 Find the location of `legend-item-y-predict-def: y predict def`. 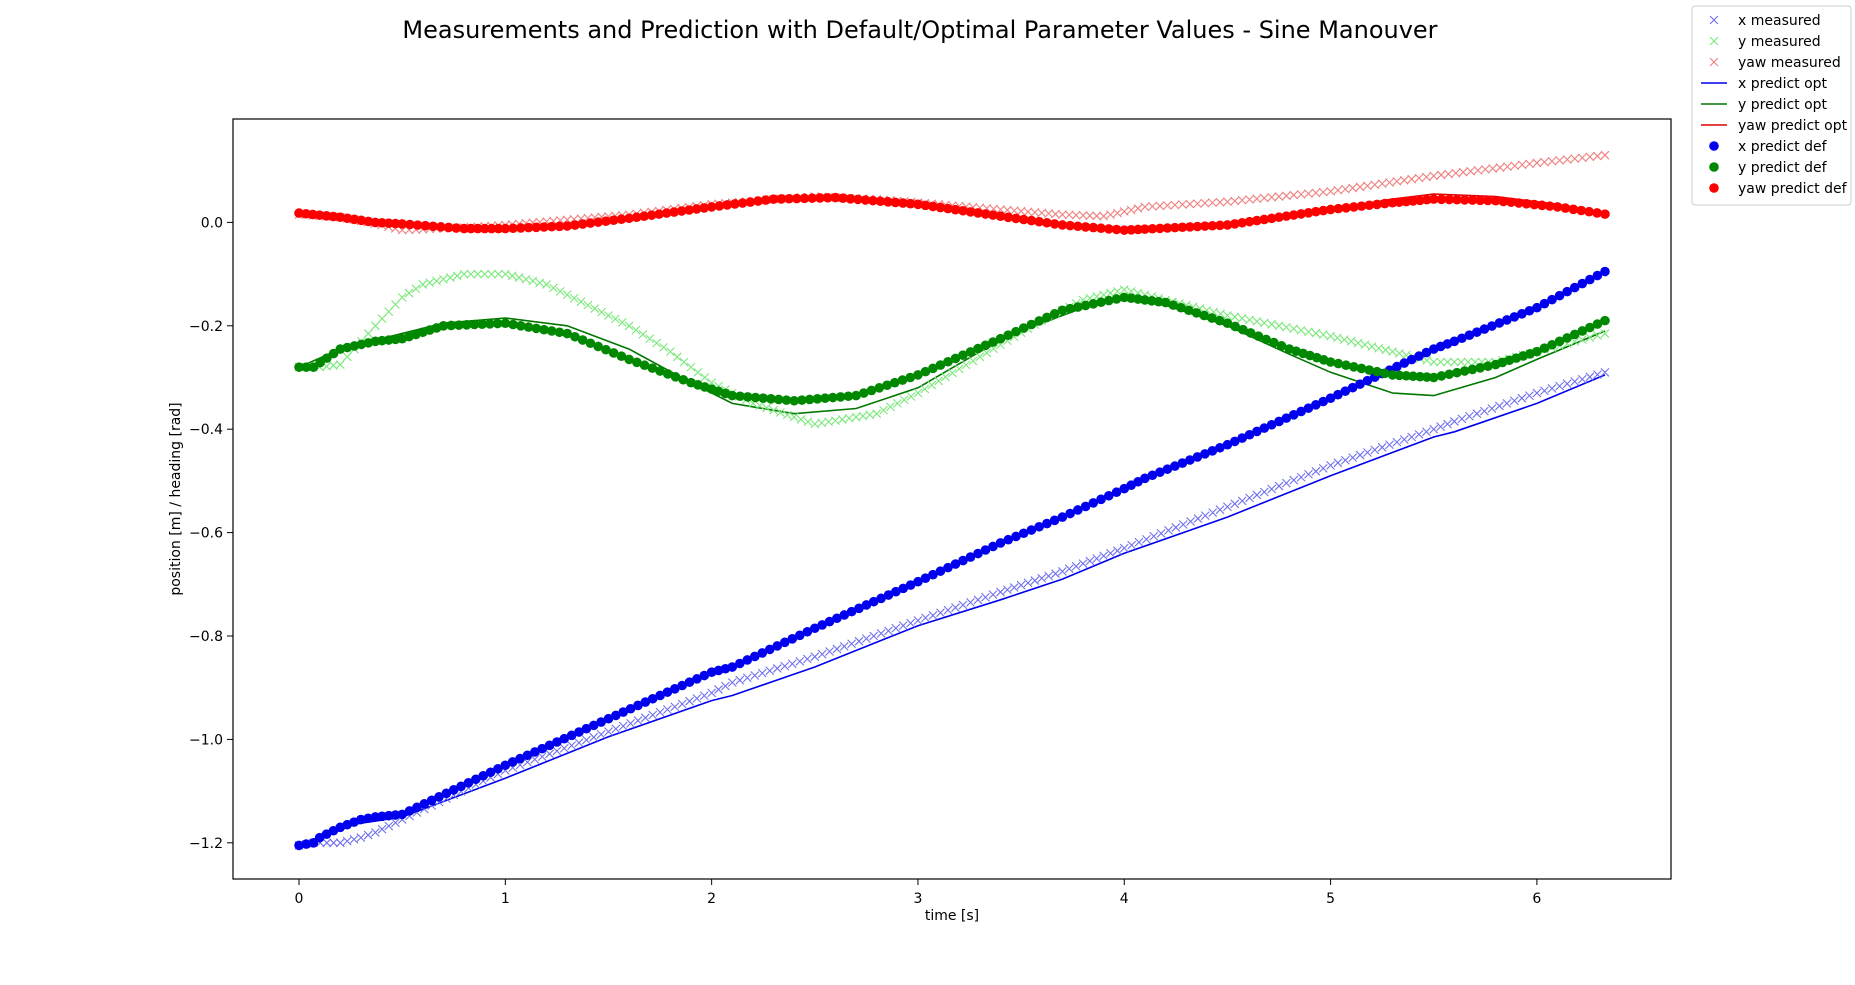

legend-item-y-predict-def: y predict def is located at coordinates (1768, 168).